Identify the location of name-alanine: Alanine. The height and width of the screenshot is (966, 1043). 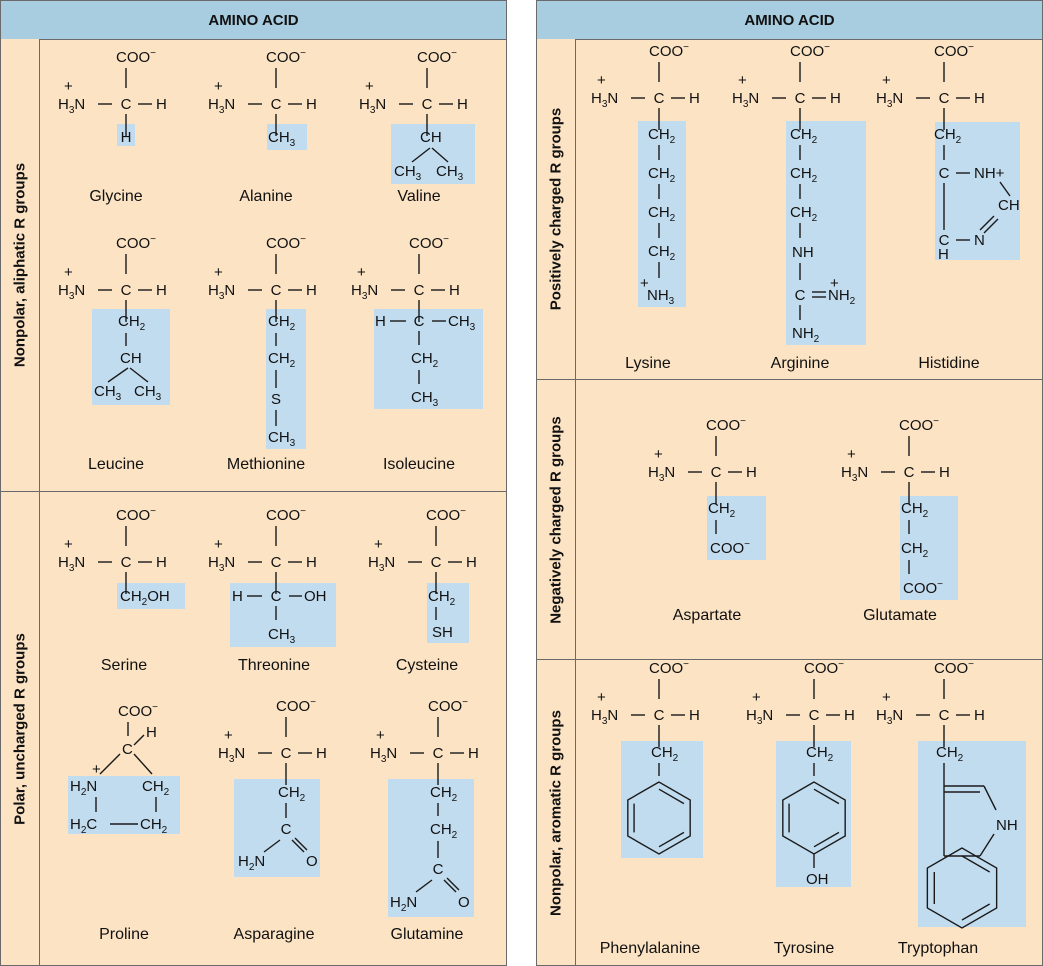
(266, 196).